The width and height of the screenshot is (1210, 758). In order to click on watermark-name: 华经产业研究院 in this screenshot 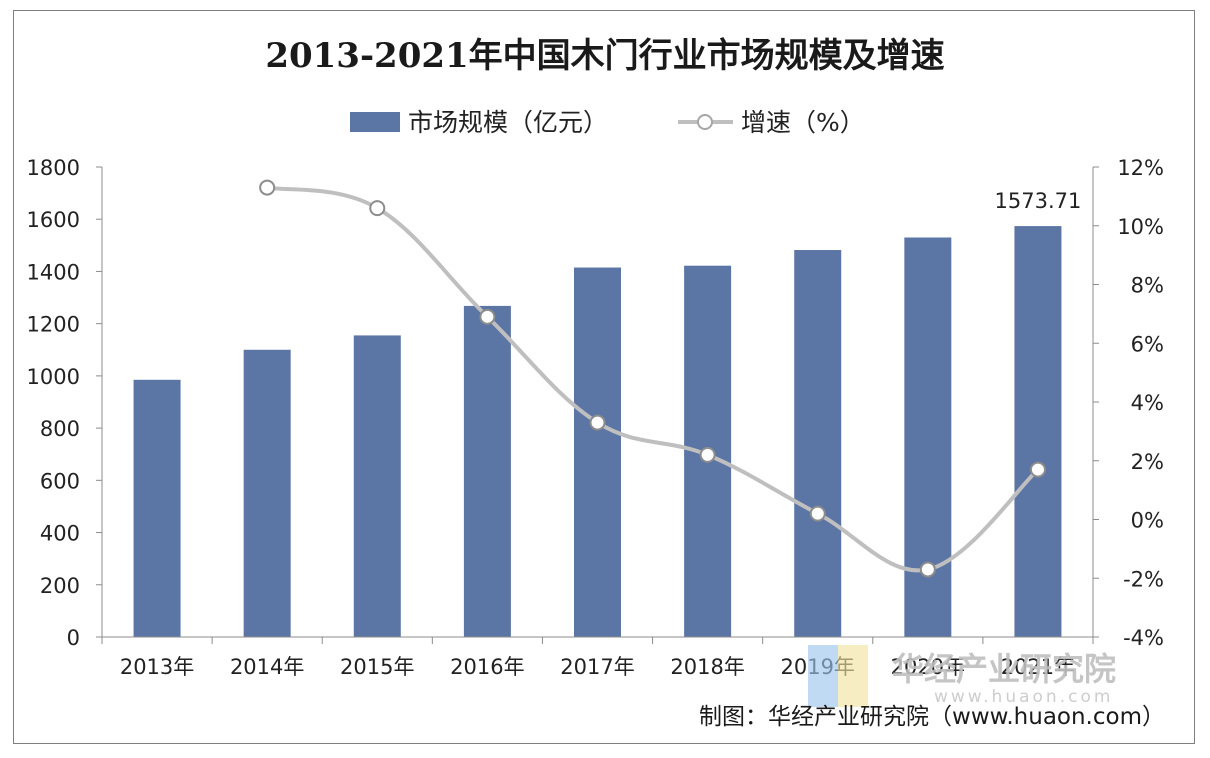, I will do `click(1004, 669)`.